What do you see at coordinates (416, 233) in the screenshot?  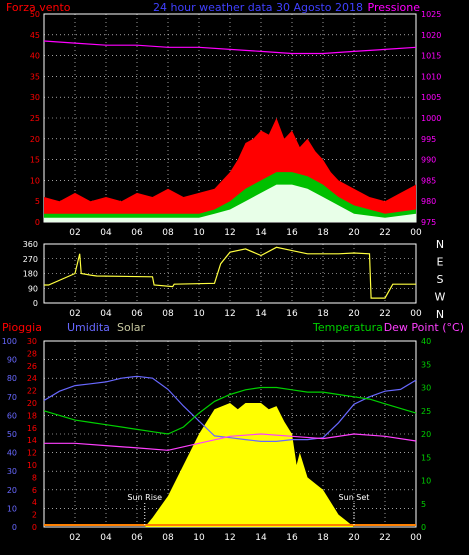 I see `x-tick-label: 00` at bounding box center [416, 233].